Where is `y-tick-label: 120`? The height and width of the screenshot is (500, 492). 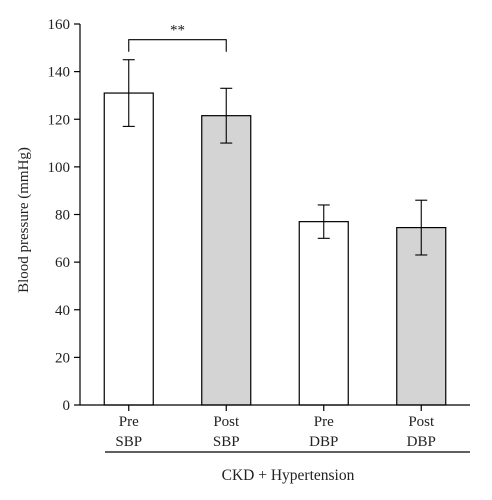 y-tick-label: 120 is located at coordinates (59, 120).